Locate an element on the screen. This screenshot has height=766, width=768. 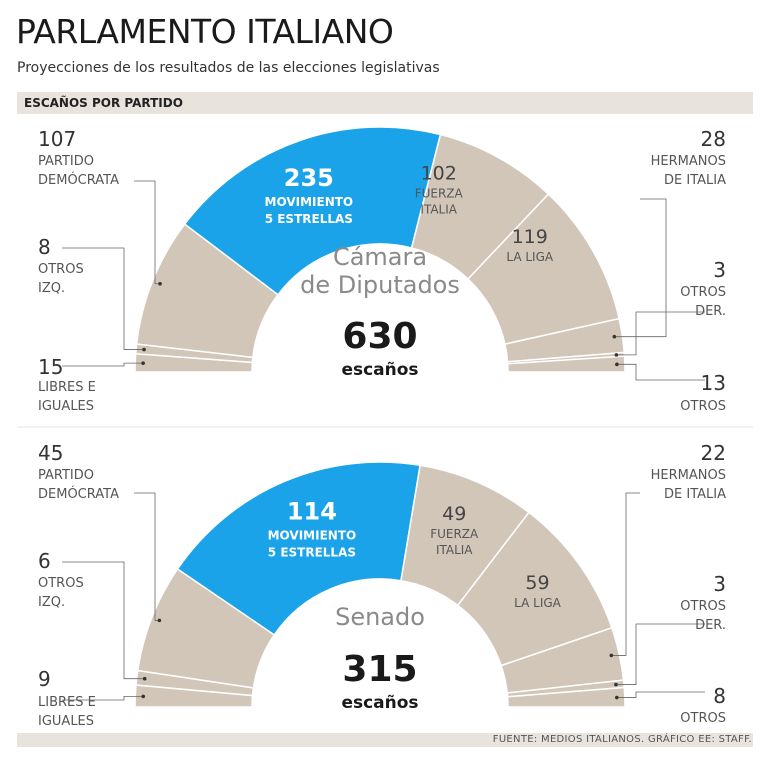
party-seat-count: 13 is located at coordinates (713, 383).